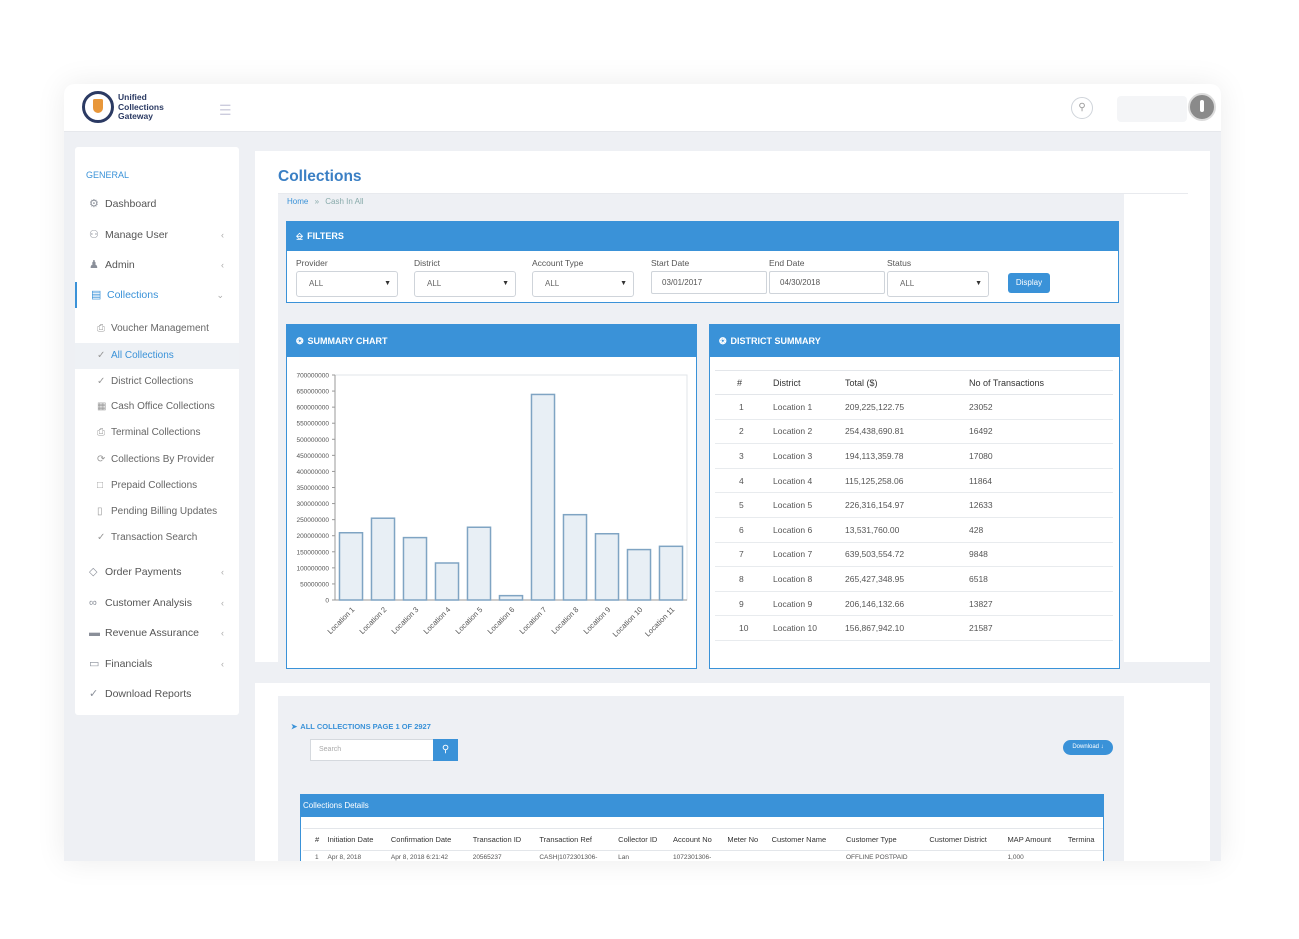  What do you see at coordinates (1152, 109) in the screenshot?
I see `user-name-box` at bounding box center [1152, 109].